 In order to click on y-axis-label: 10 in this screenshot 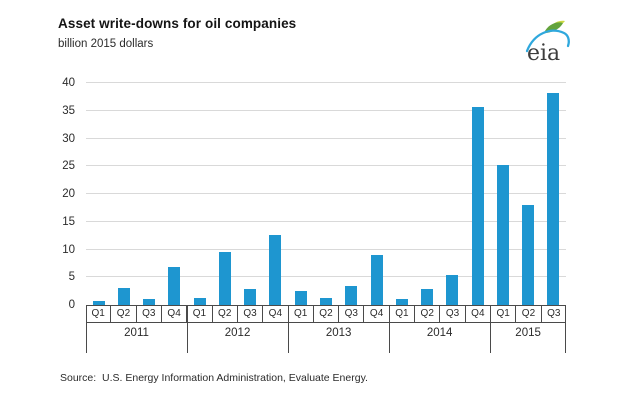, I will do `click(68, 249)`.